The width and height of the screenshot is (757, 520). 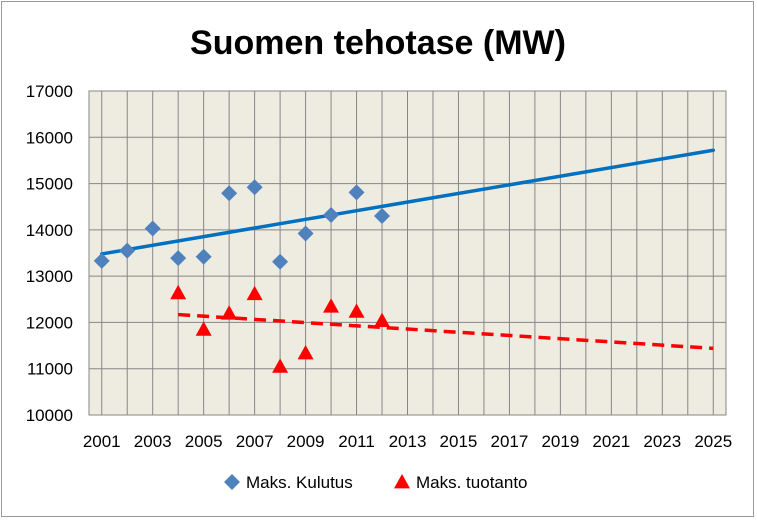 I want to click on x-tick-label: 2023, so click(x=662, y=441).